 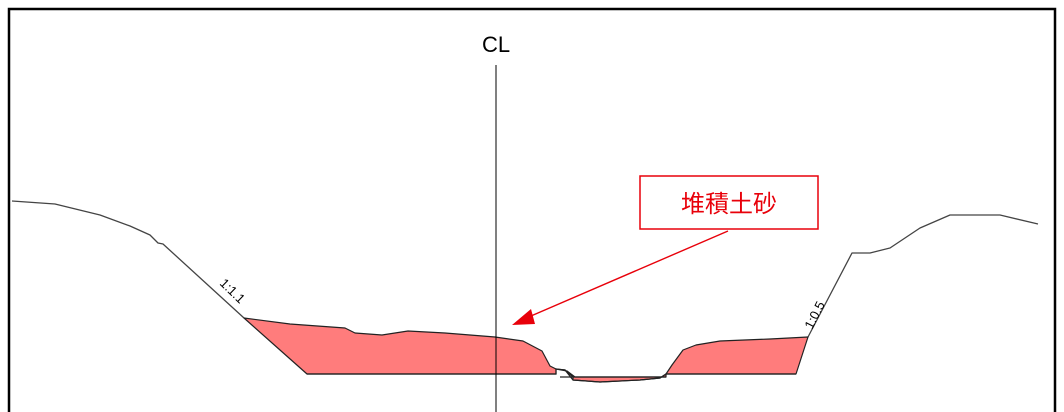 What do you see at coordinates (232, 290) in the screenshot?
I see `left-slope-label: 1:1.1` at bounding box center [232, 290].